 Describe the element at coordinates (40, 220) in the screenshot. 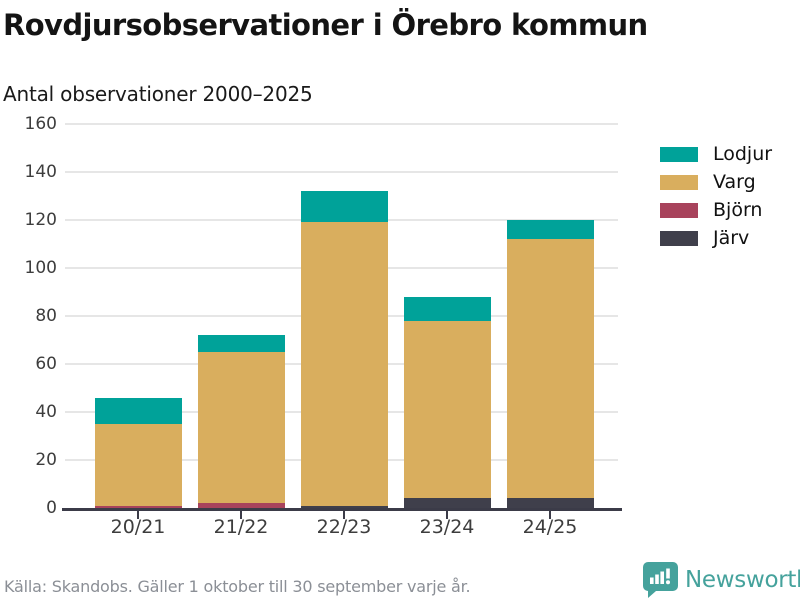

I see `y-tick-label: 120` at that location.